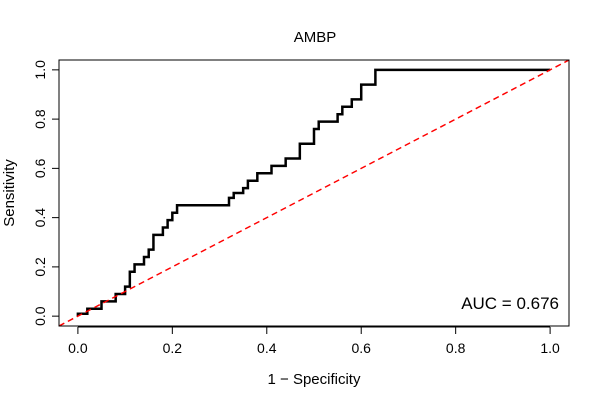 Image resolution: width=600 pixels, height=400 pixels. What do you see at coordinates (78, 348) in the screenshot?
I see `x-tick-label: 0.0` at bounding box center [78, 348].